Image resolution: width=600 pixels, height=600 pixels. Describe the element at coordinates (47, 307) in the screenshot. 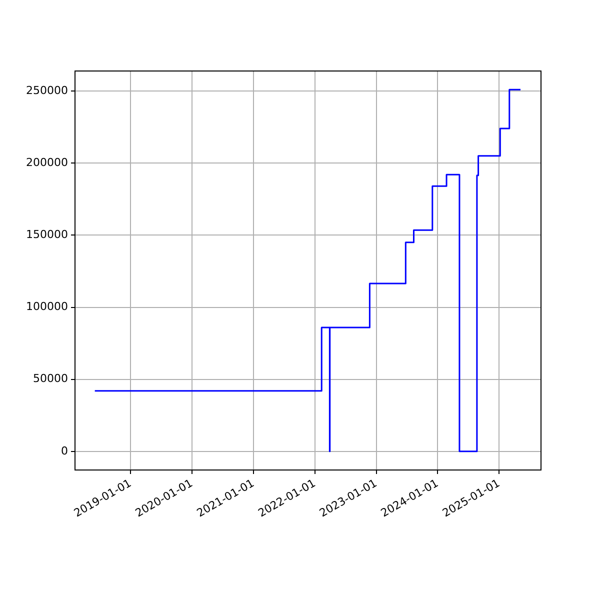

I see `y-tick-label: 100000` at that location.